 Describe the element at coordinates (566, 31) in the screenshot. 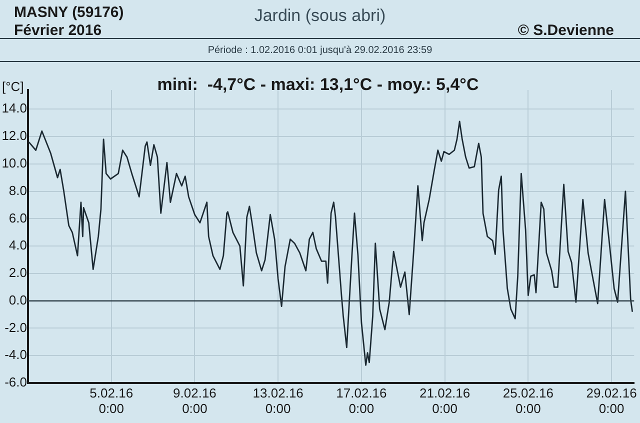

I see `text: © S.Devienne` at that location.